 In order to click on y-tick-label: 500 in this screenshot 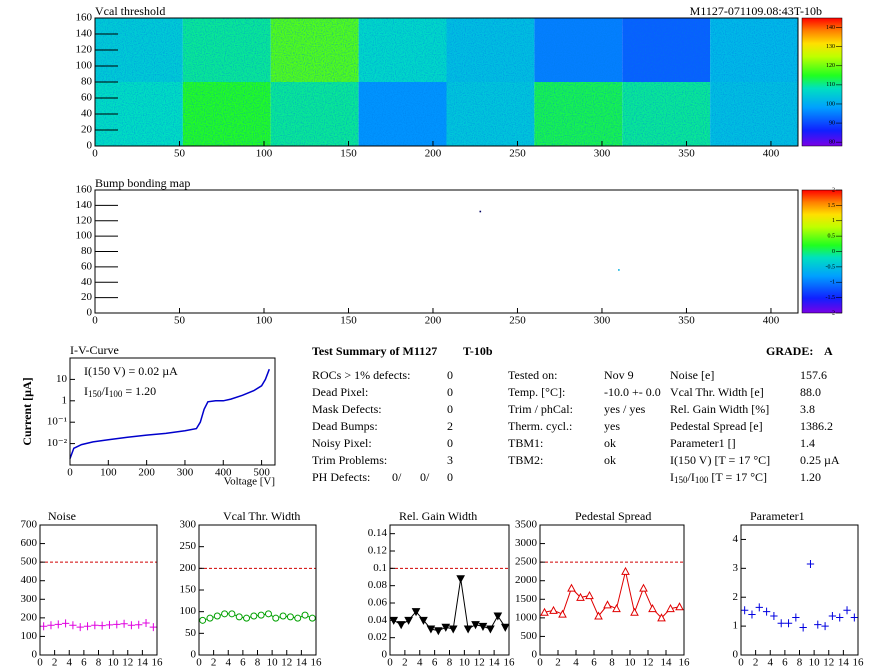, I will do `click(529, 636)`.